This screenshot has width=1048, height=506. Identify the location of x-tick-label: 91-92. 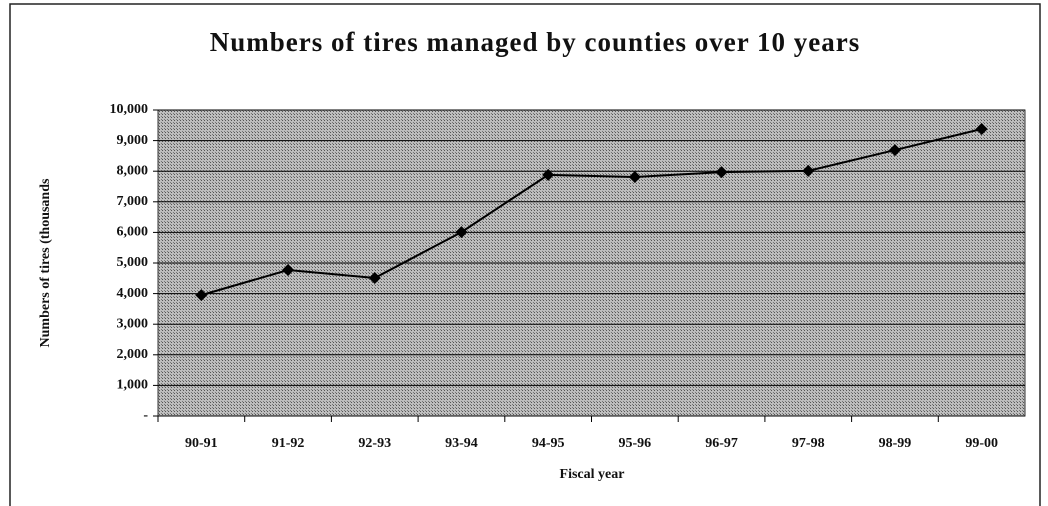
(288, 443).